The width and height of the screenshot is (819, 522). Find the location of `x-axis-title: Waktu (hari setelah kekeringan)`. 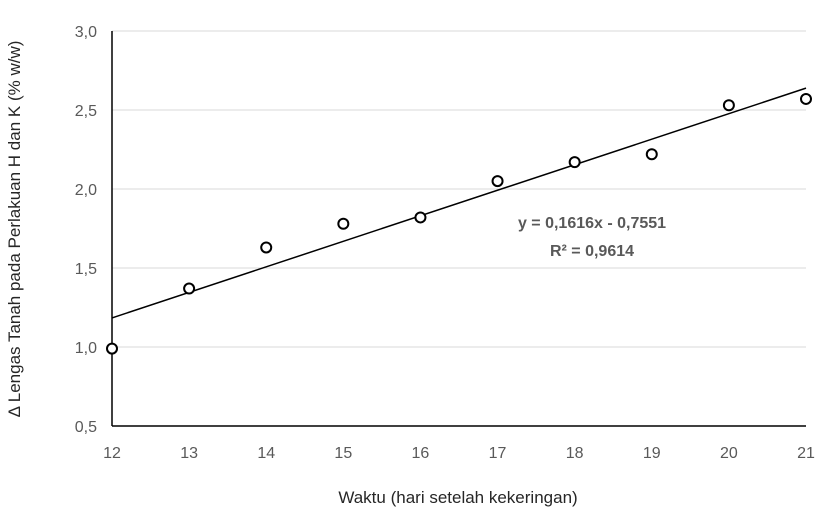

x-axis-title: Waktu (hari setelah kekeringan) is located at coordinates (457, 497).